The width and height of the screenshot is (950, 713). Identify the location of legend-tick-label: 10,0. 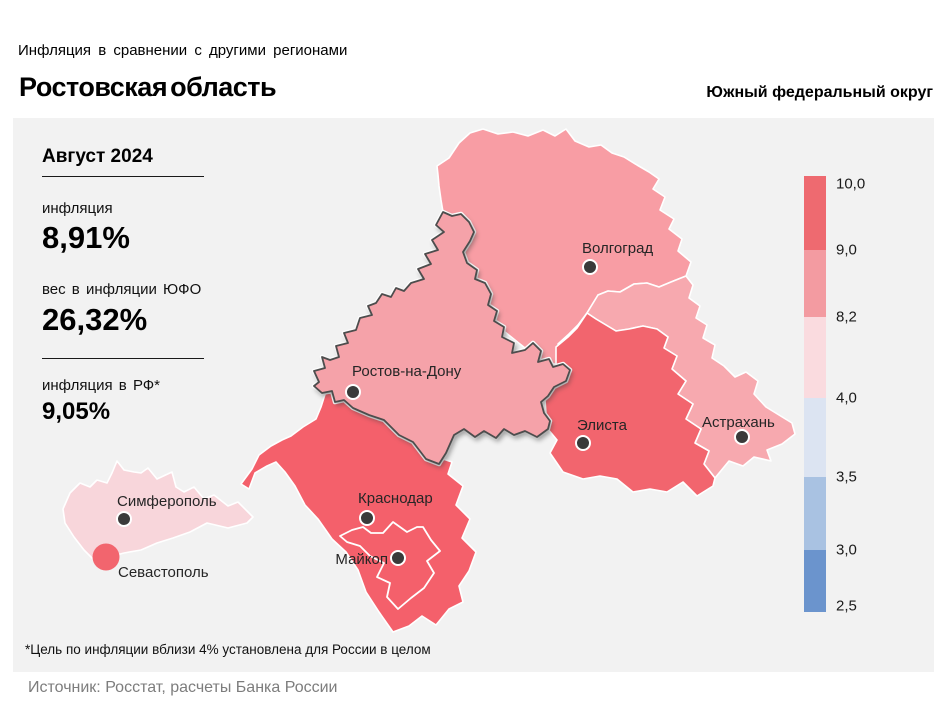
(851, 184).